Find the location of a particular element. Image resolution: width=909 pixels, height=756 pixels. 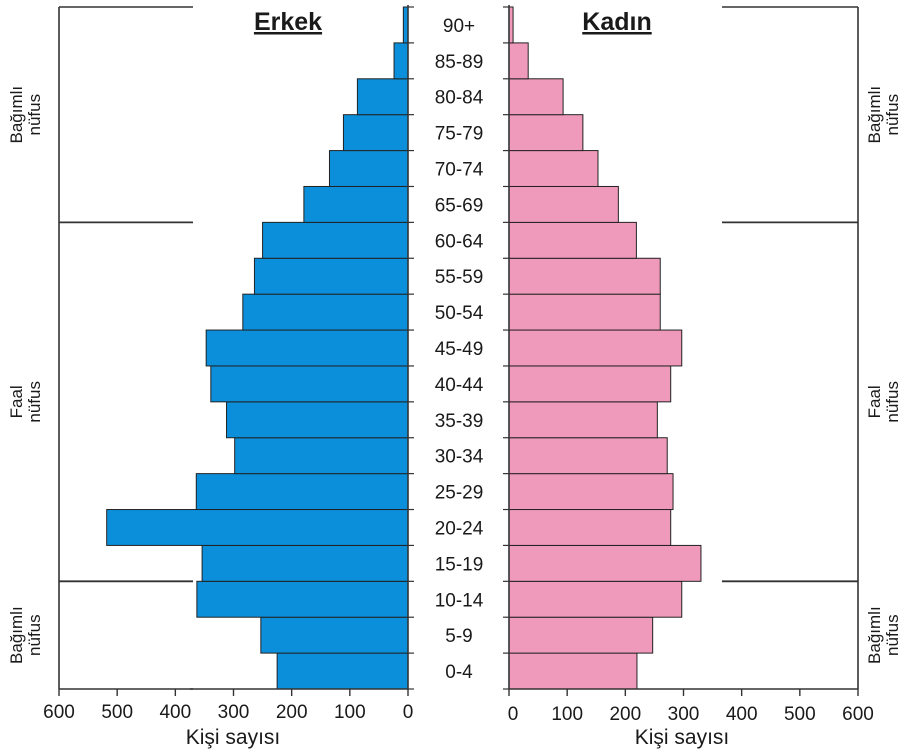

left-group-label: Faalnüfus is located at coordinates (25, 402).